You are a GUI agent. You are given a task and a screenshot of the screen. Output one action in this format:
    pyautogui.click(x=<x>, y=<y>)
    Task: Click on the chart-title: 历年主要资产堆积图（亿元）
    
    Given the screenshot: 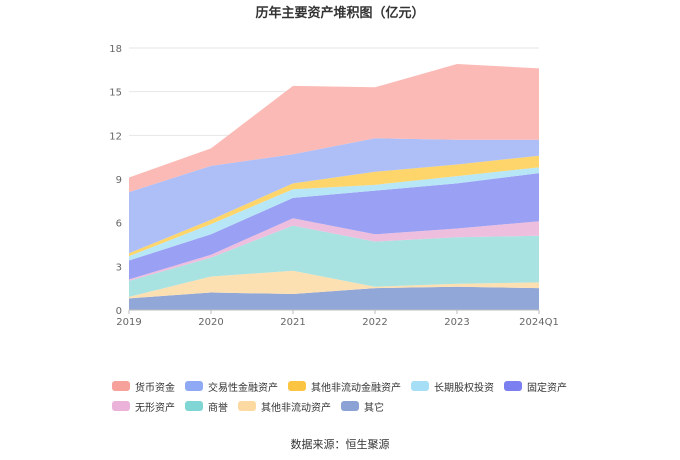 What is the action you would take?
    pyautogui.click(x=340, y=13)
    